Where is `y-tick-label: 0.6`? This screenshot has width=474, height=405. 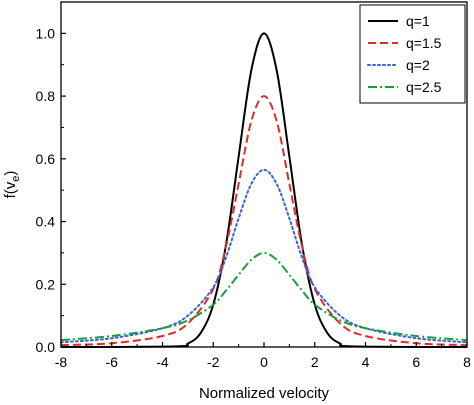
y-tick-label: 0.6 is located at coordinates (46, 159).